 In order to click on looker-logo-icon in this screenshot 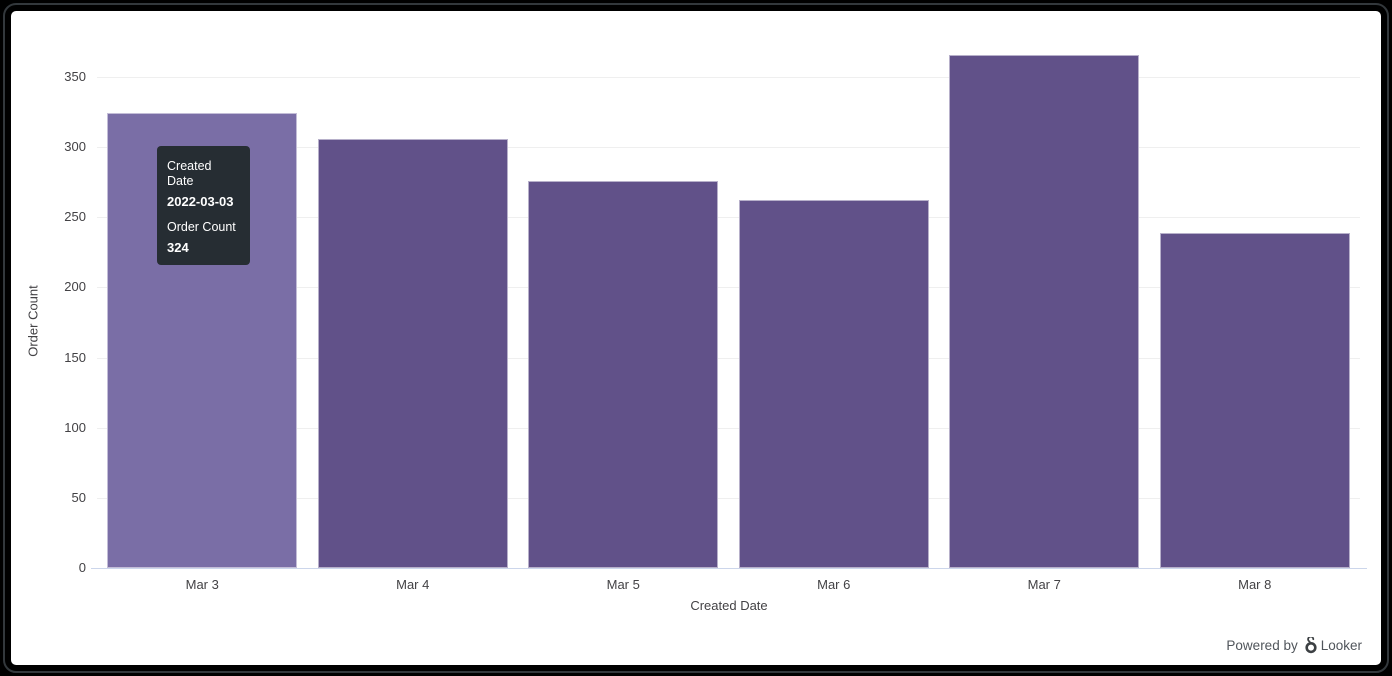, I will do `click(1311, 645)`.